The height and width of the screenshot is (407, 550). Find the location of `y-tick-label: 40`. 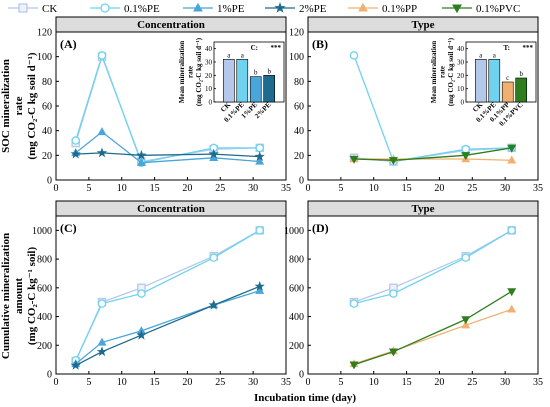

y-tick-label: 40 is located at coordinates (47, 131).